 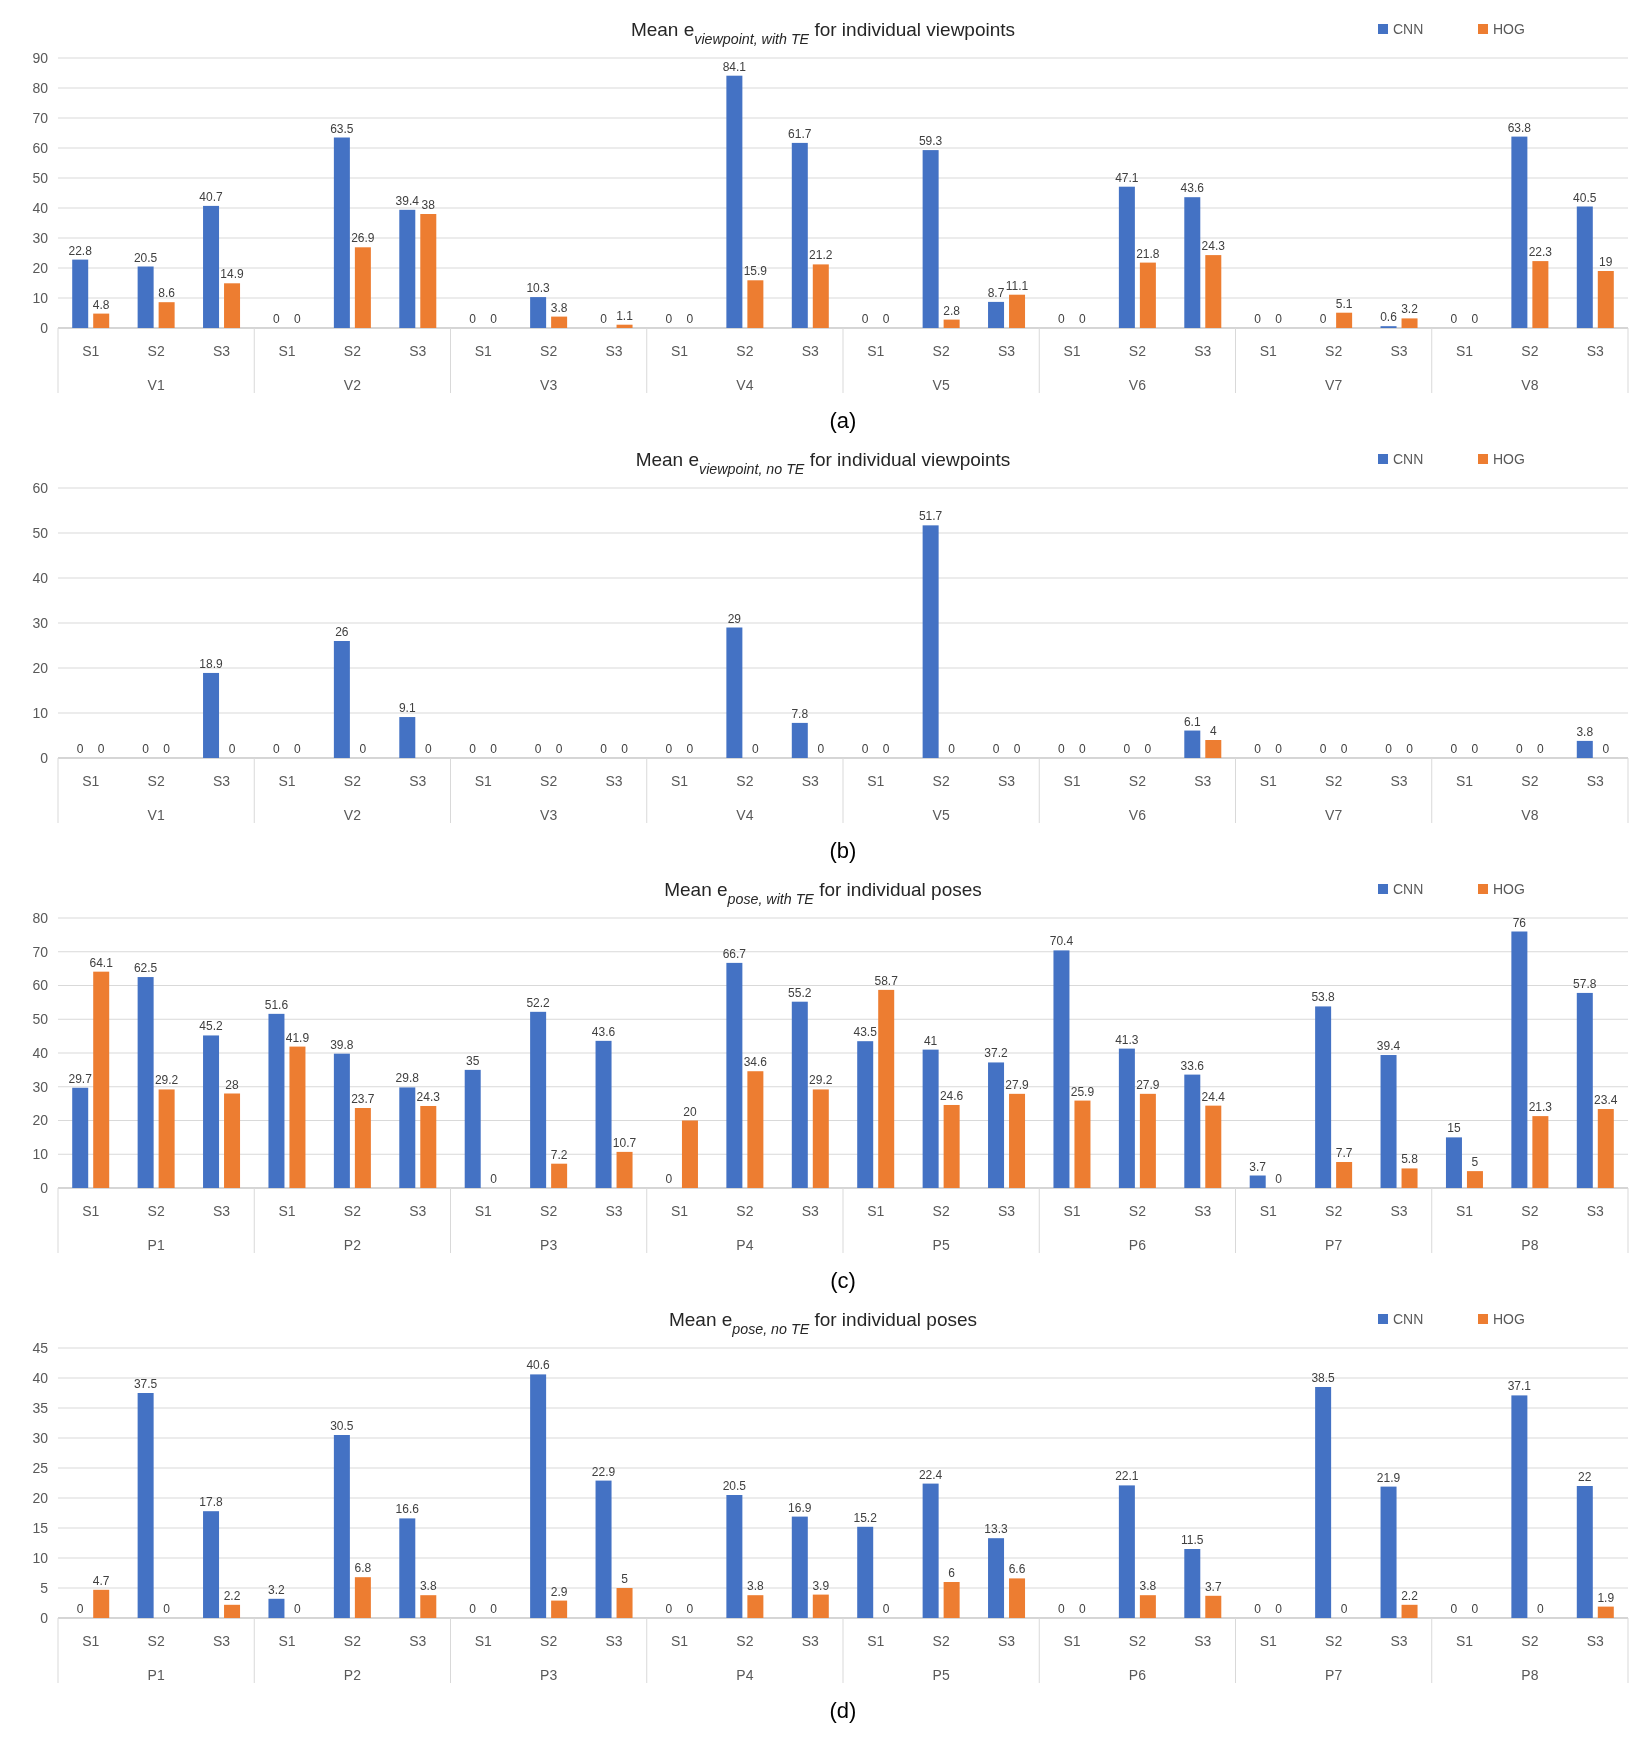 I want to click on data-label: 3.8, so click(x=1585, y=731).